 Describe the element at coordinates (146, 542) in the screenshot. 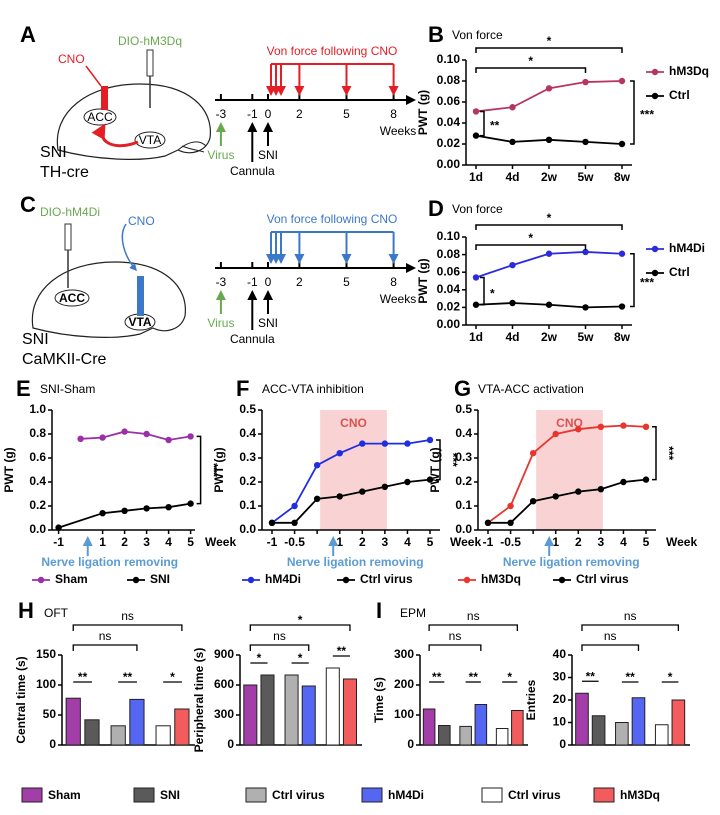

I see `x-tick-label: 3` at that location.